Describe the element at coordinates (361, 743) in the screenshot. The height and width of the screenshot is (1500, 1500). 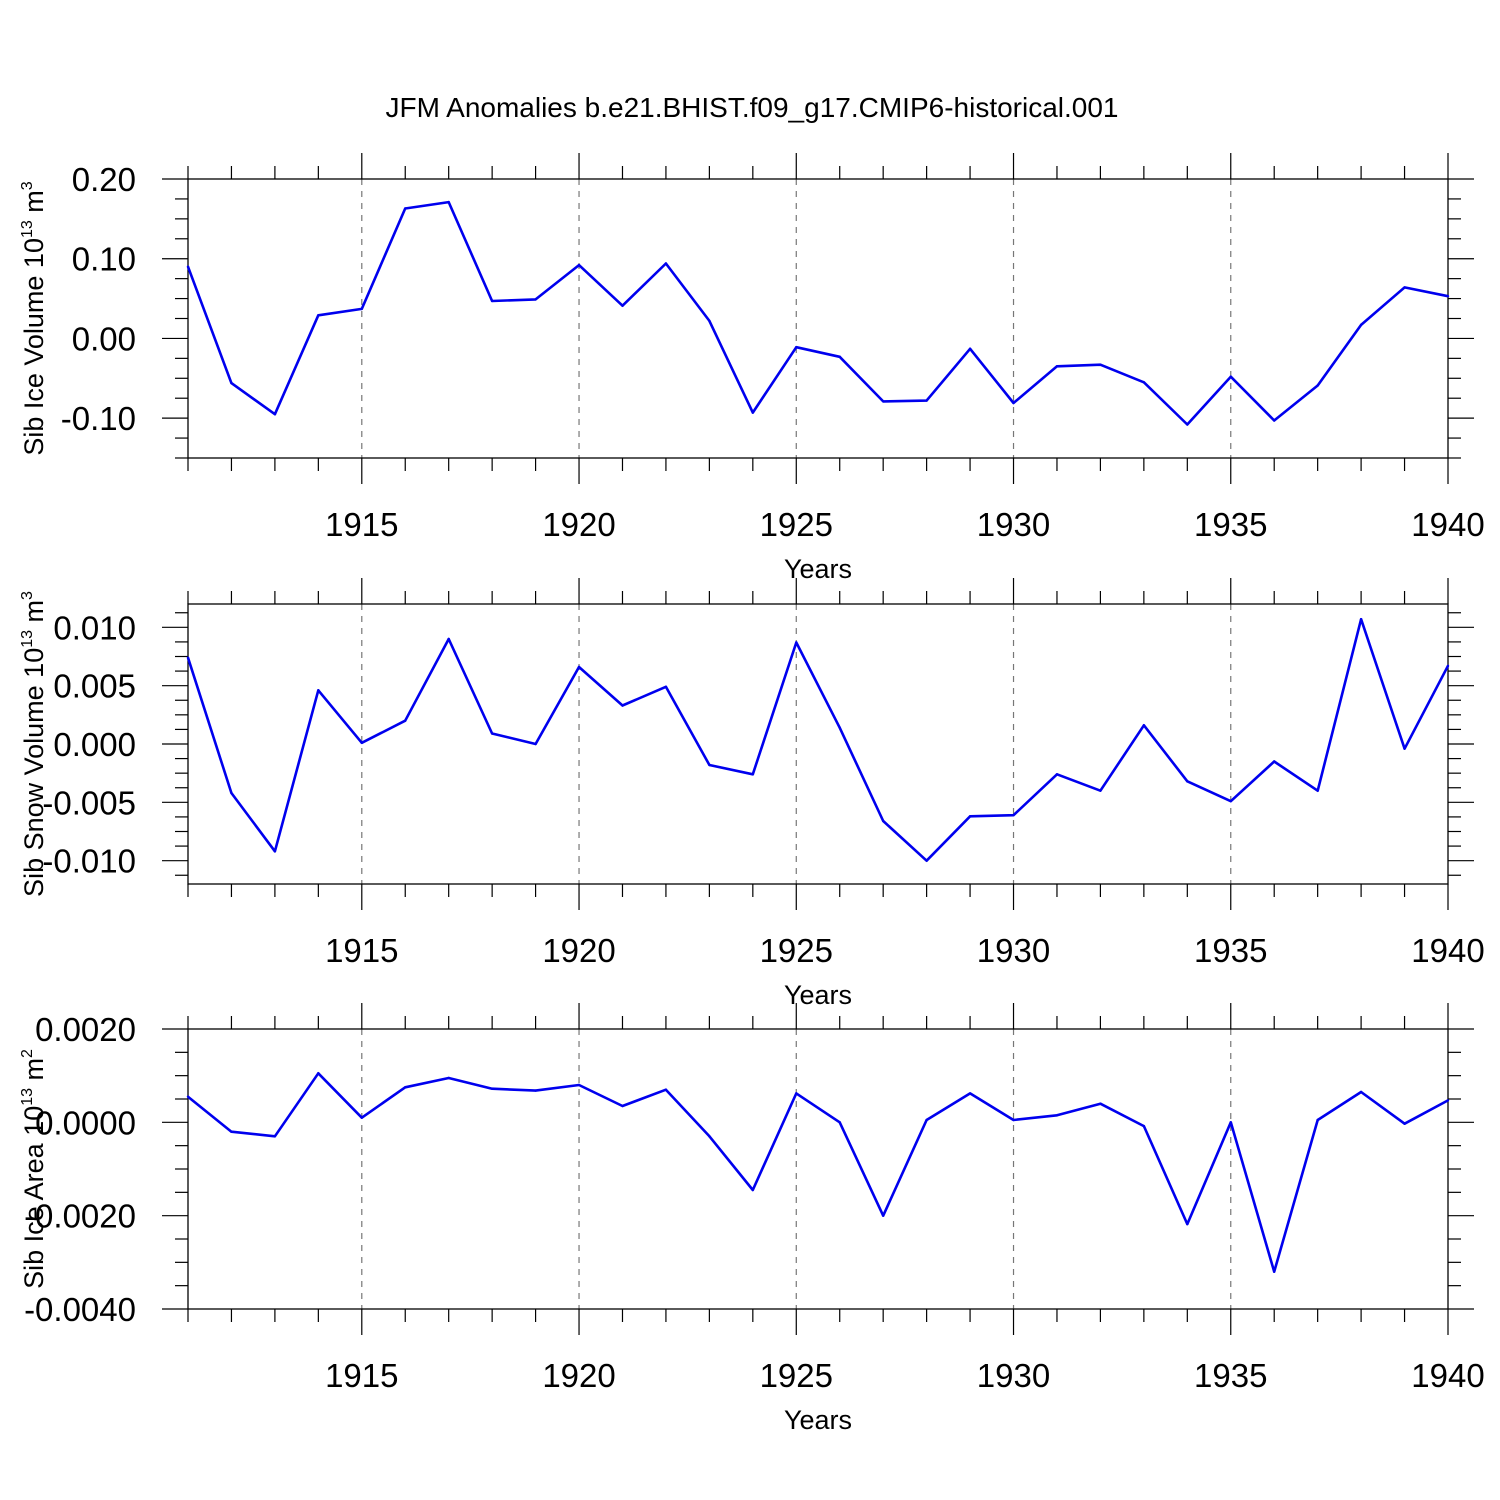
I see `panel-2-data-point-1915` at that location.